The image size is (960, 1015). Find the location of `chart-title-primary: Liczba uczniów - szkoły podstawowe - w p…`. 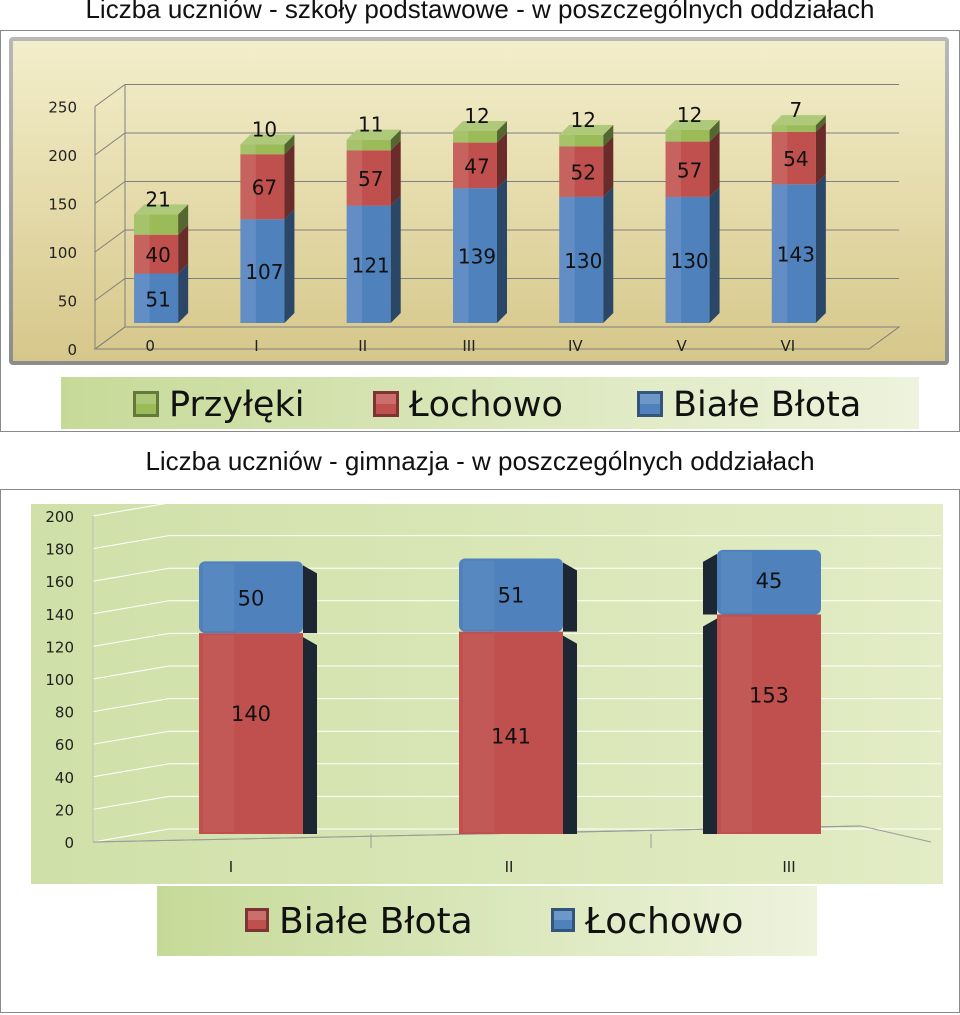

chart-title-primary: Liczba uczniów - szkoły podstawowe - w p… is located at coordinates (480, 12).